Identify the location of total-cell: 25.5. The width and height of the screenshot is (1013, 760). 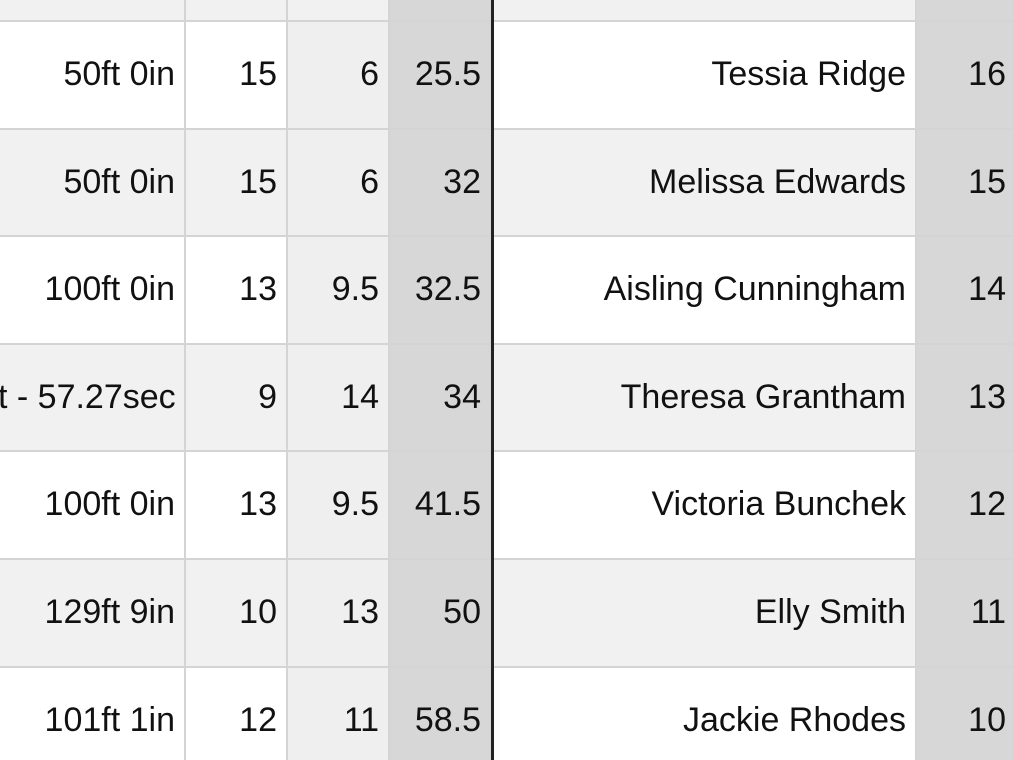
(441, 76).